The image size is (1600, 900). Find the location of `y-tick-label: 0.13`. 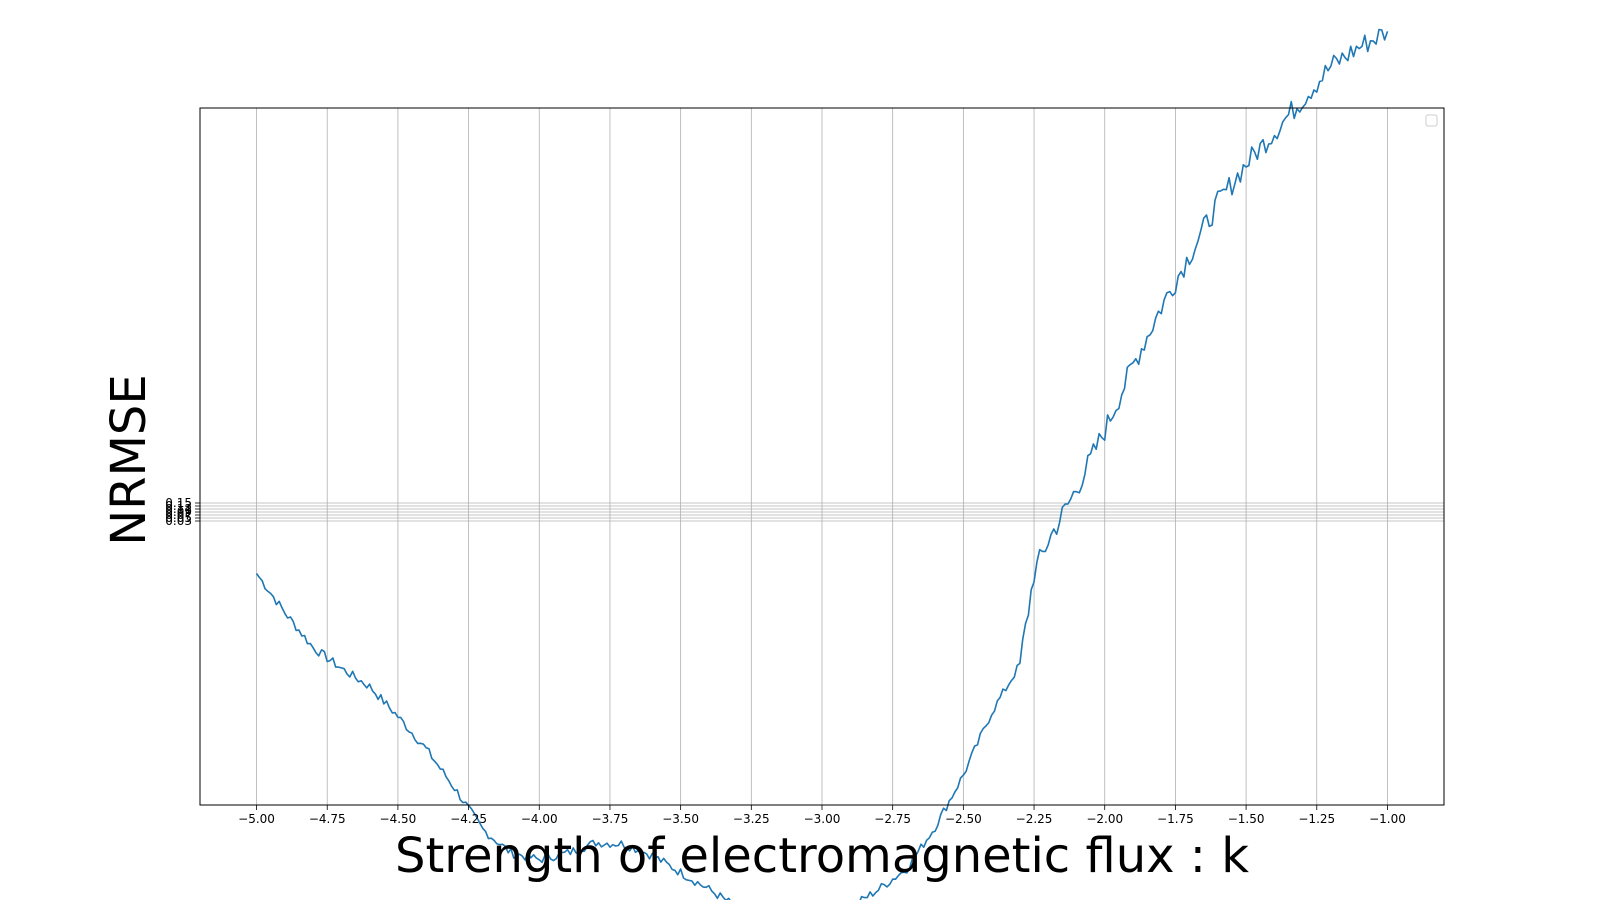

y-tick-label: 0.13 is located at coordinates (178, 506).